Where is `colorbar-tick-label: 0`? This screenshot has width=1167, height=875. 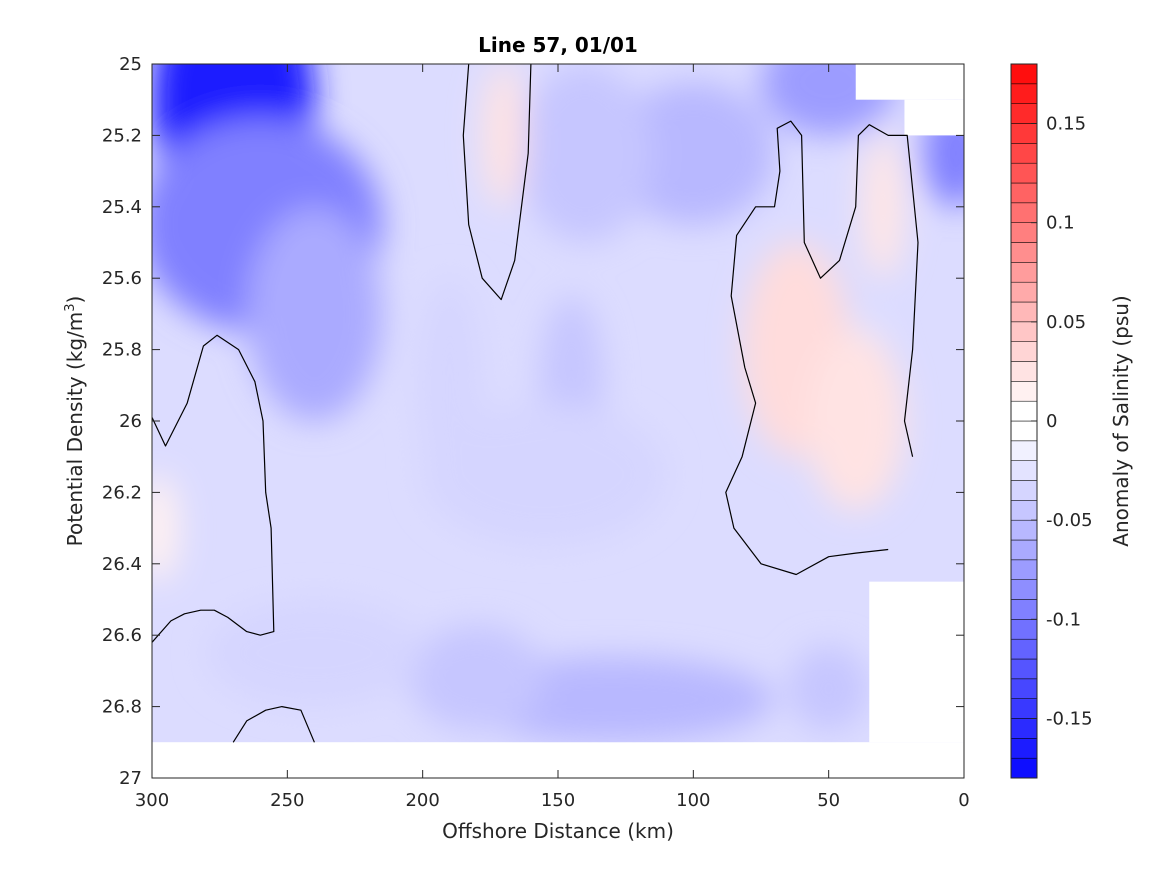
colorbar-tick-label: 0 is located at coordinates (1051, 421).